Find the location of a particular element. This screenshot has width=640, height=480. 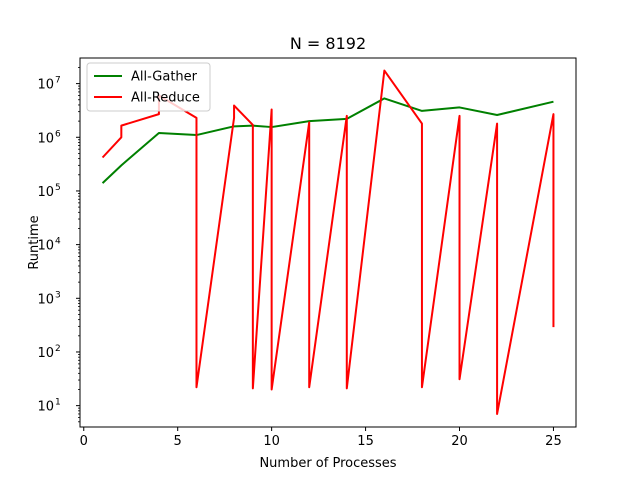

y-tick-exponent: 3 is located at coordinates (58, 295).